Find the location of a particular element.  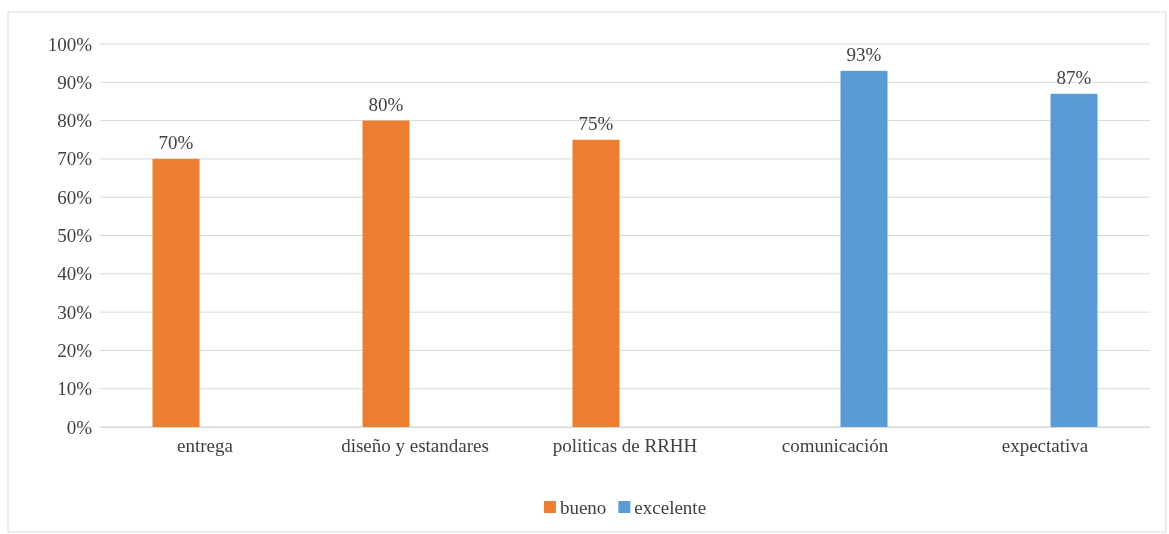

data-label: 80% is located at coordinates (386, 104).